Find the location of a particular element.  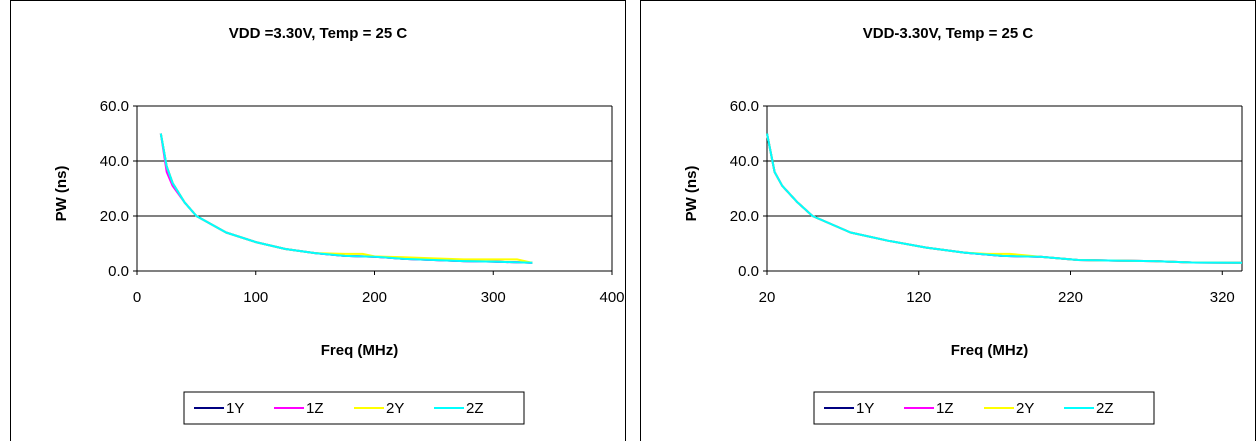

x-tick-label: 0 is located at coordinates (137, 297).